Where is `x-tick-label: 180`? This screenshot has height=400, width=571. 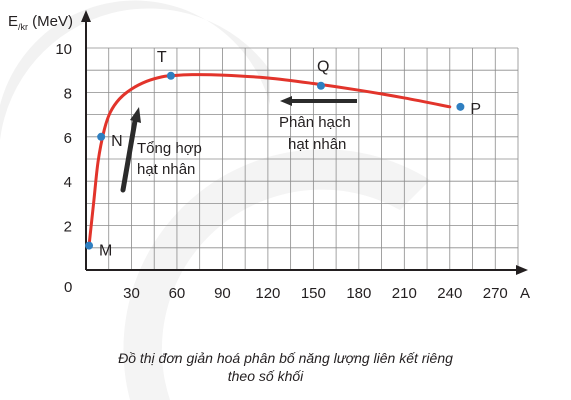
x-tick-label: 180 is located at coordinates (358, 293).